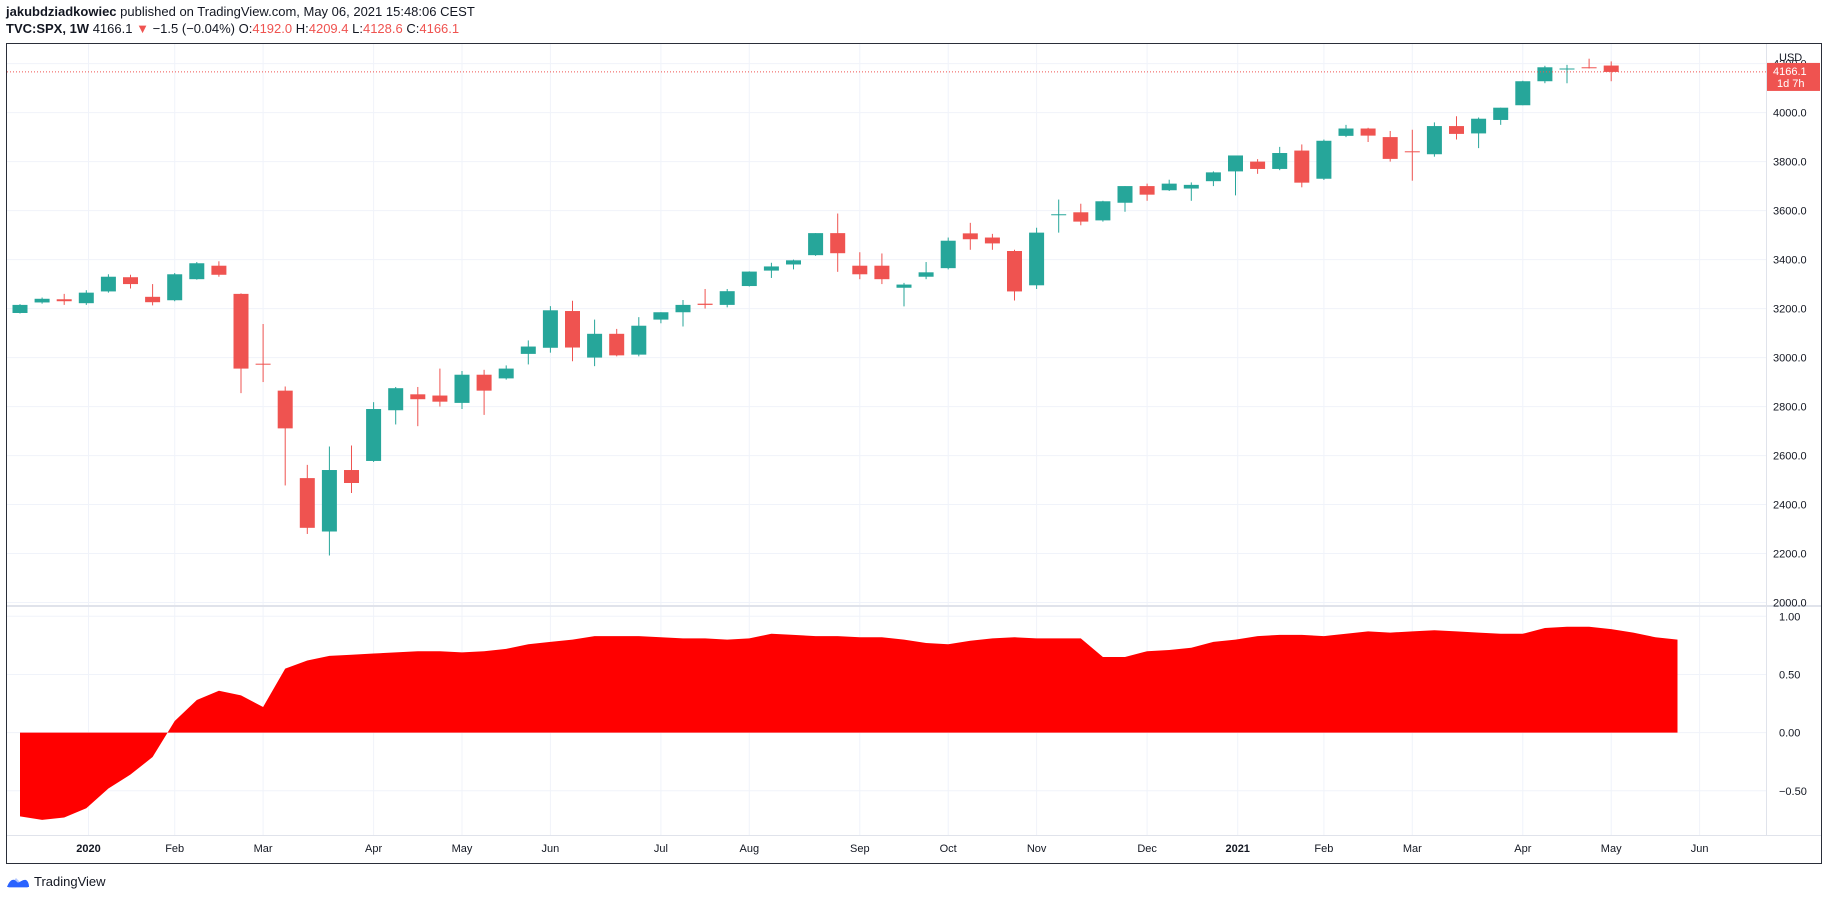 Image resolution: width=1828 pixels, height=901 pixels. Describe the element at coordinates (328, 28) in the screenshot. I see `high-value: 4209.4` at that location.